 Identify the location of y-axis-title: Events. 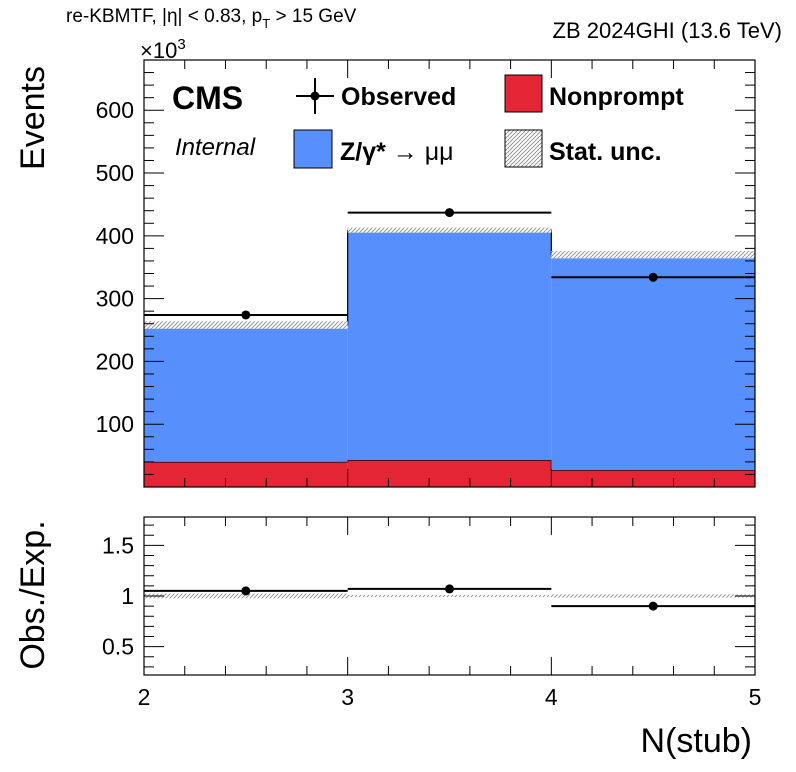
(33, 118).